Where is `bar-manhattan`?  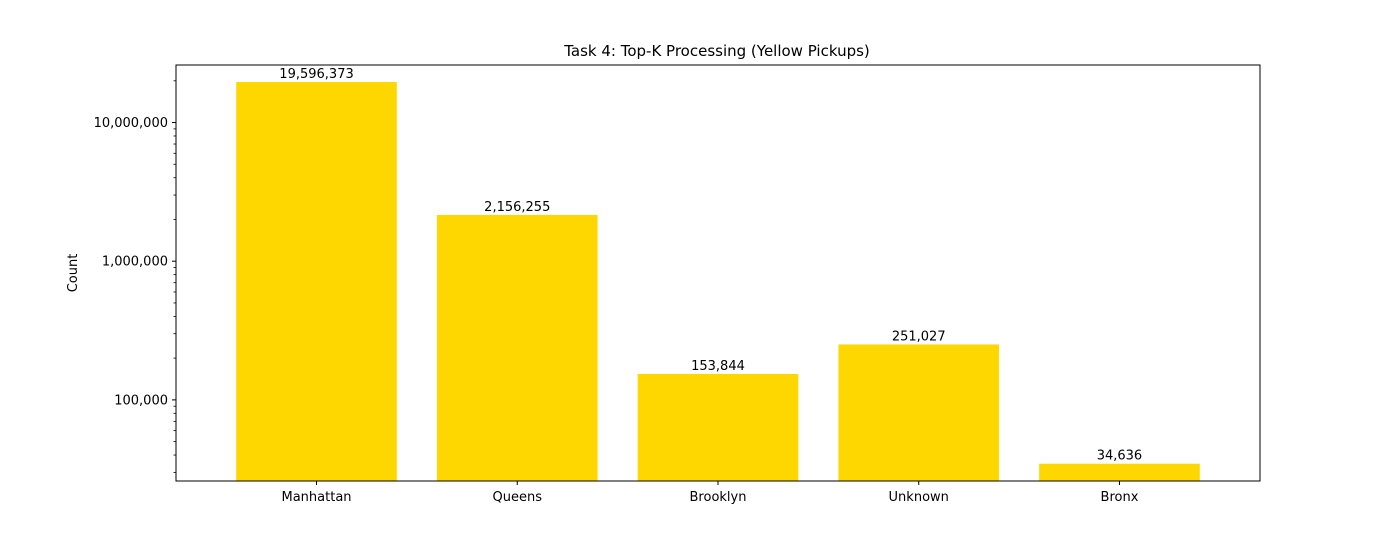
bar-manhattan is located at coordinates (316, 281).